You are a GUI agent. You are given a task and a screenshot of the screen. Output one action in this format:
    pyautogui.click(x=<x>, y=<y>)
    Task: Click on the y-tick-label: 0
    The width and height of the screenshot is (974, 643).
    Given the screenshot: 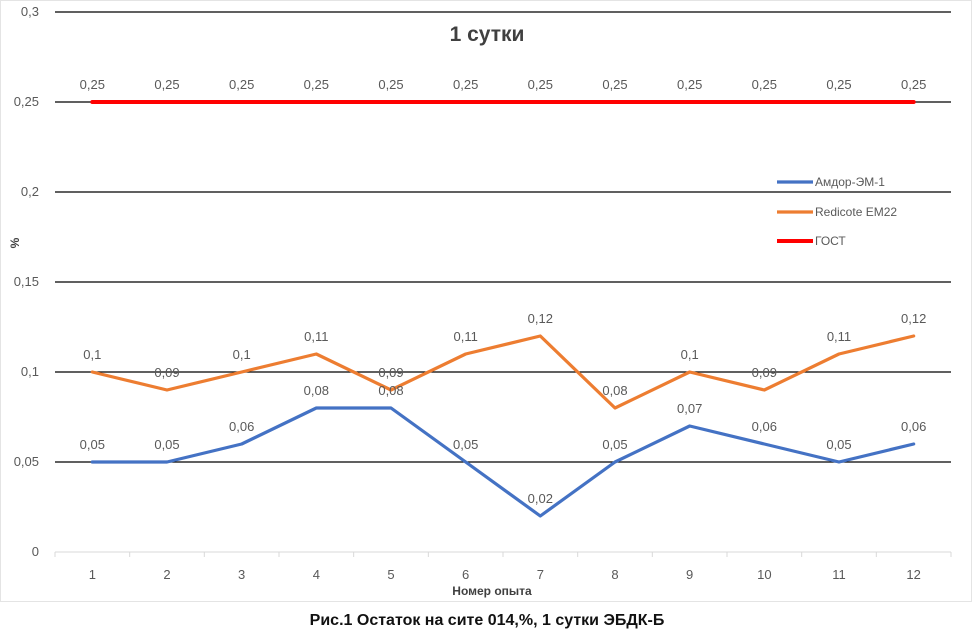 What is the action you would take?
    pyautogui.click(x=35, y=551)
    